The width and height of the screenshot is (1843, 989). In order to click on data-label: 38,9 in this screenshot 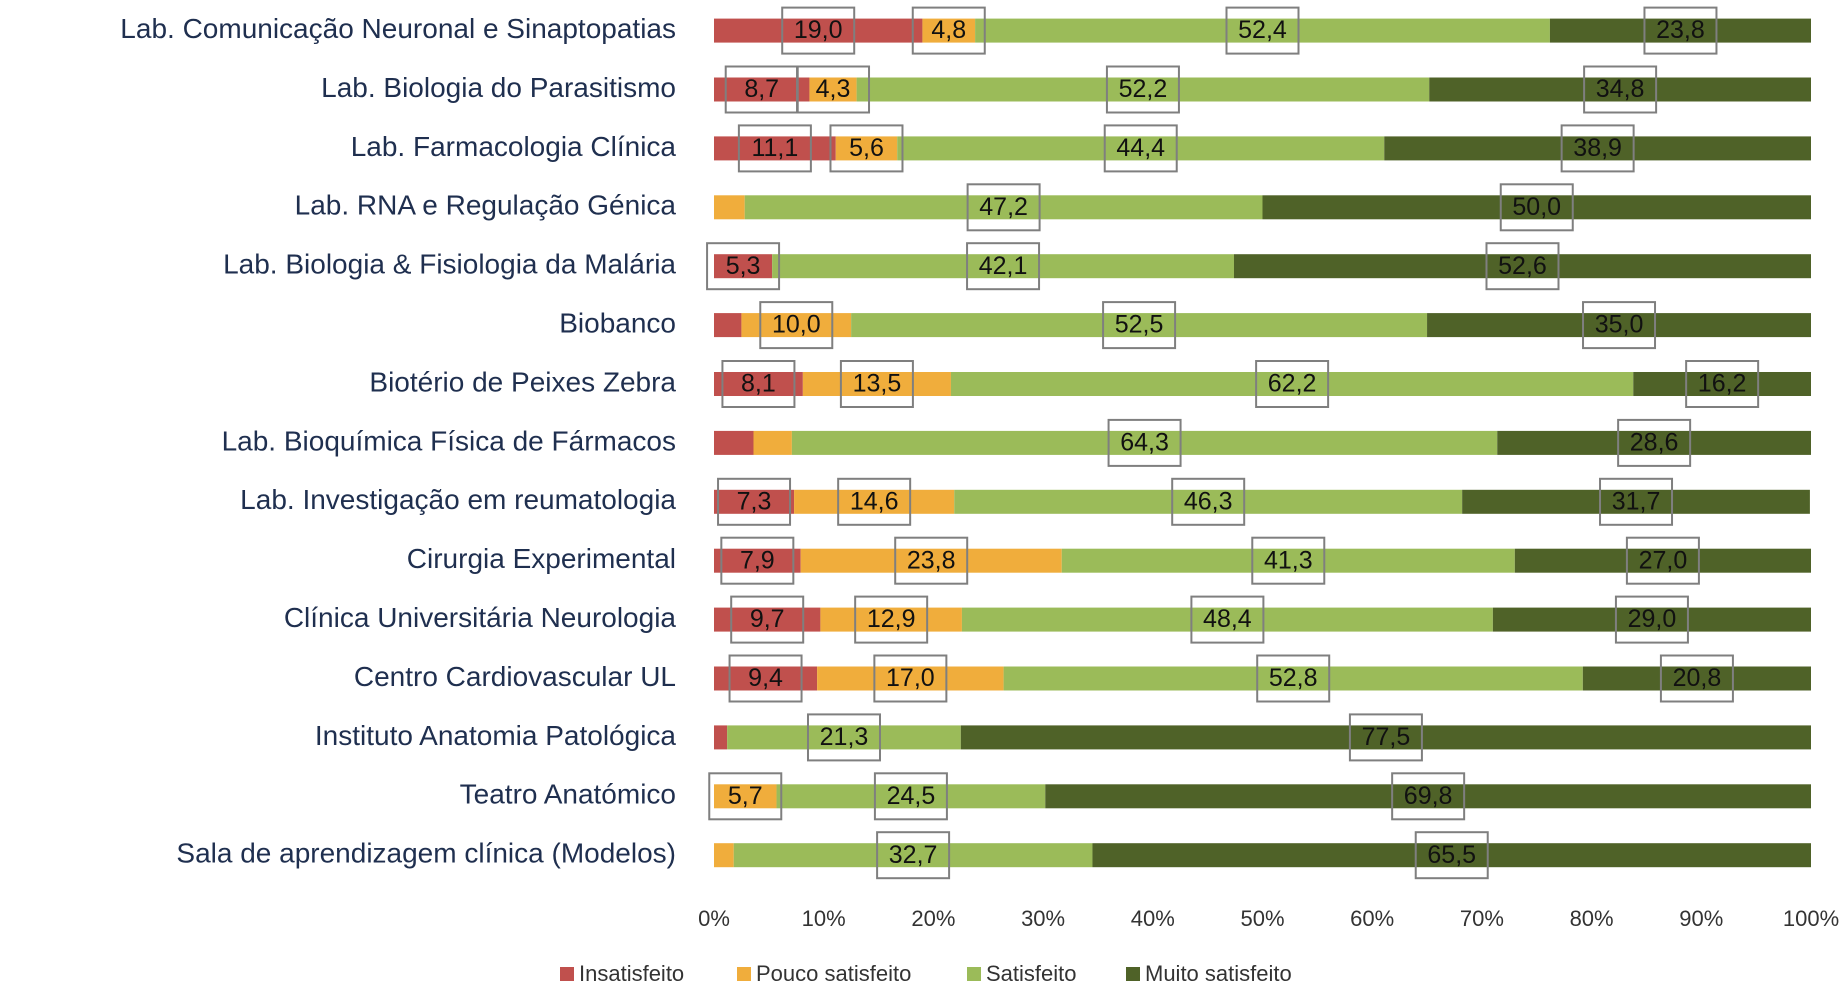, I will do `click(1597, 148)`.